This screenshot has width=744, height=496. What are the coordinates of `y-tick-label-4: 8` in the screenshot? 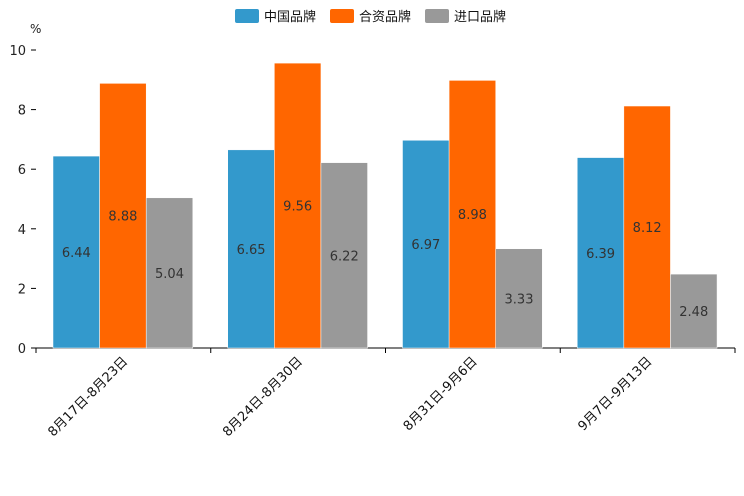 It's located at (22, 111).